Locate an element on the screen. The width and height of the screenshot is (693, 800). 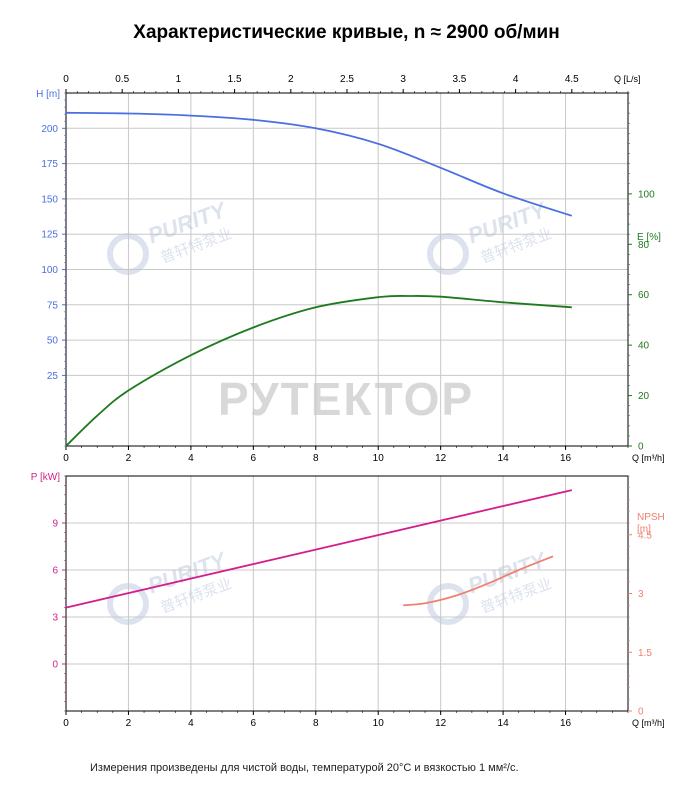
y-right-tick-label: 4.5 is located at coordinates (645, 535).